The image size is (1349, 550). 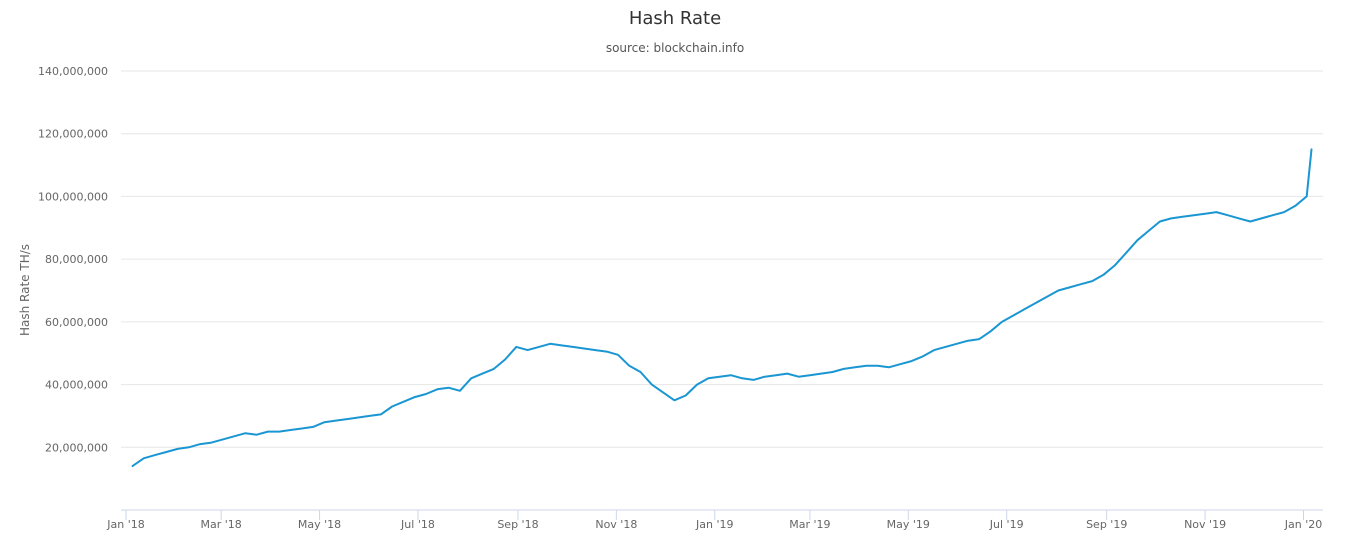 I want to click on y-tick-label: 140,000,000, so click(x=73, y=71).